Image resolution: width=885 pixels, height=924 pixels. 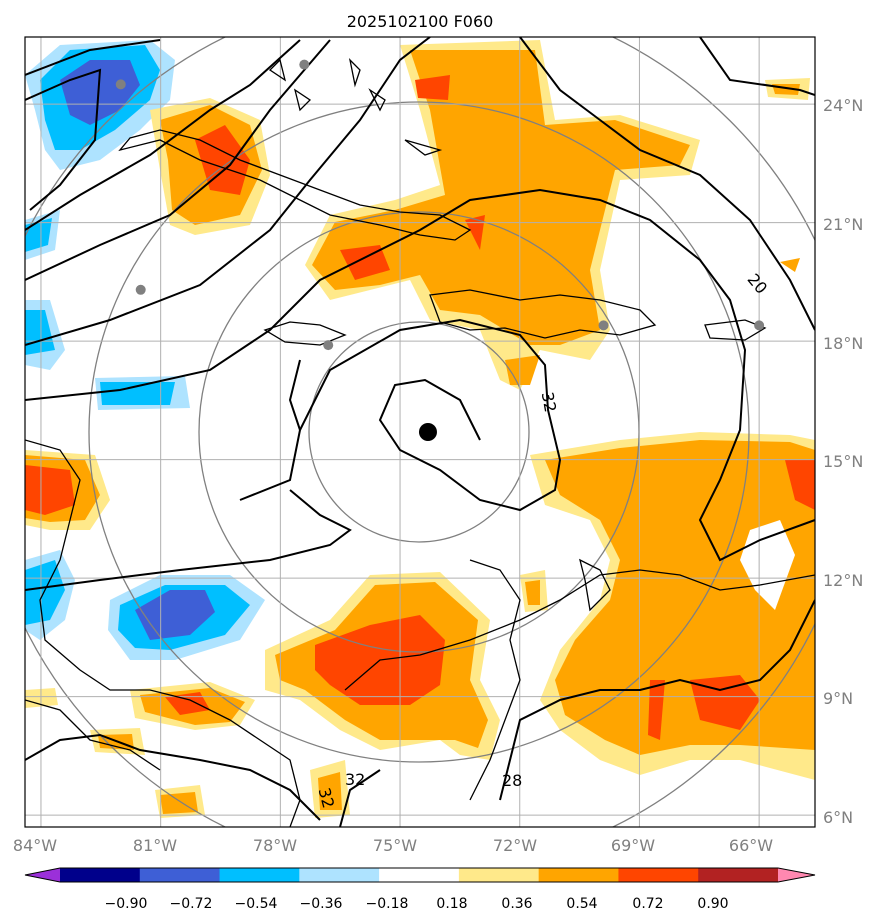 I want to click on lon-label: 75°W, so click(x=395, y=845).